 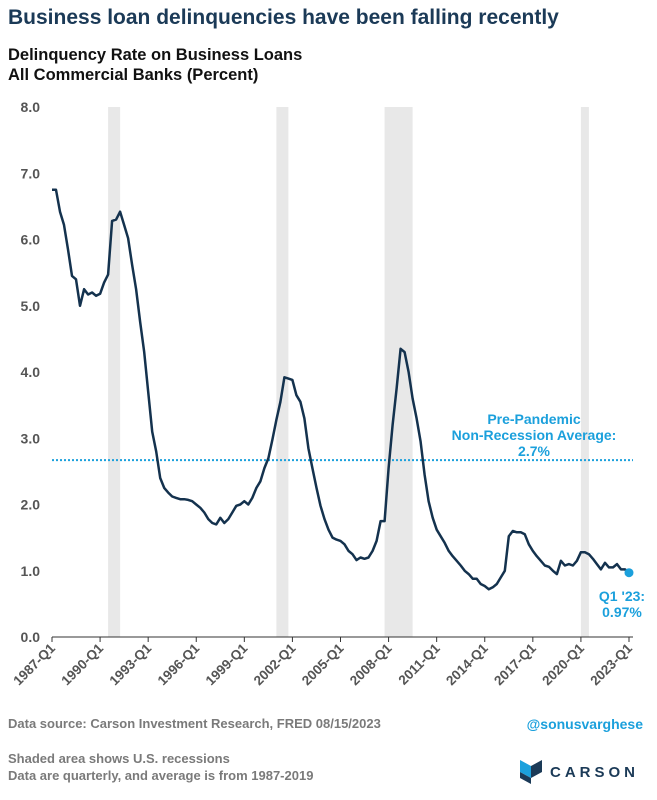 I want to click on x-tick-label-7: 2008-Q1, so click(x=371, y=664).